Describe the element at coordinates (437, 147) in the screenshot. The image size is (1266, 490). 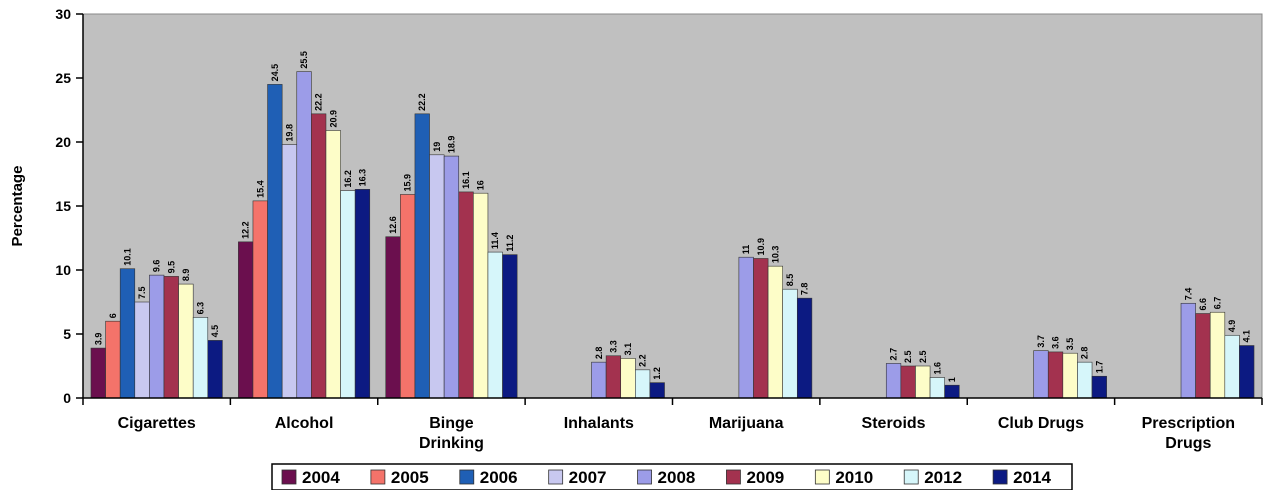
I see `data-label: 19` at that location.